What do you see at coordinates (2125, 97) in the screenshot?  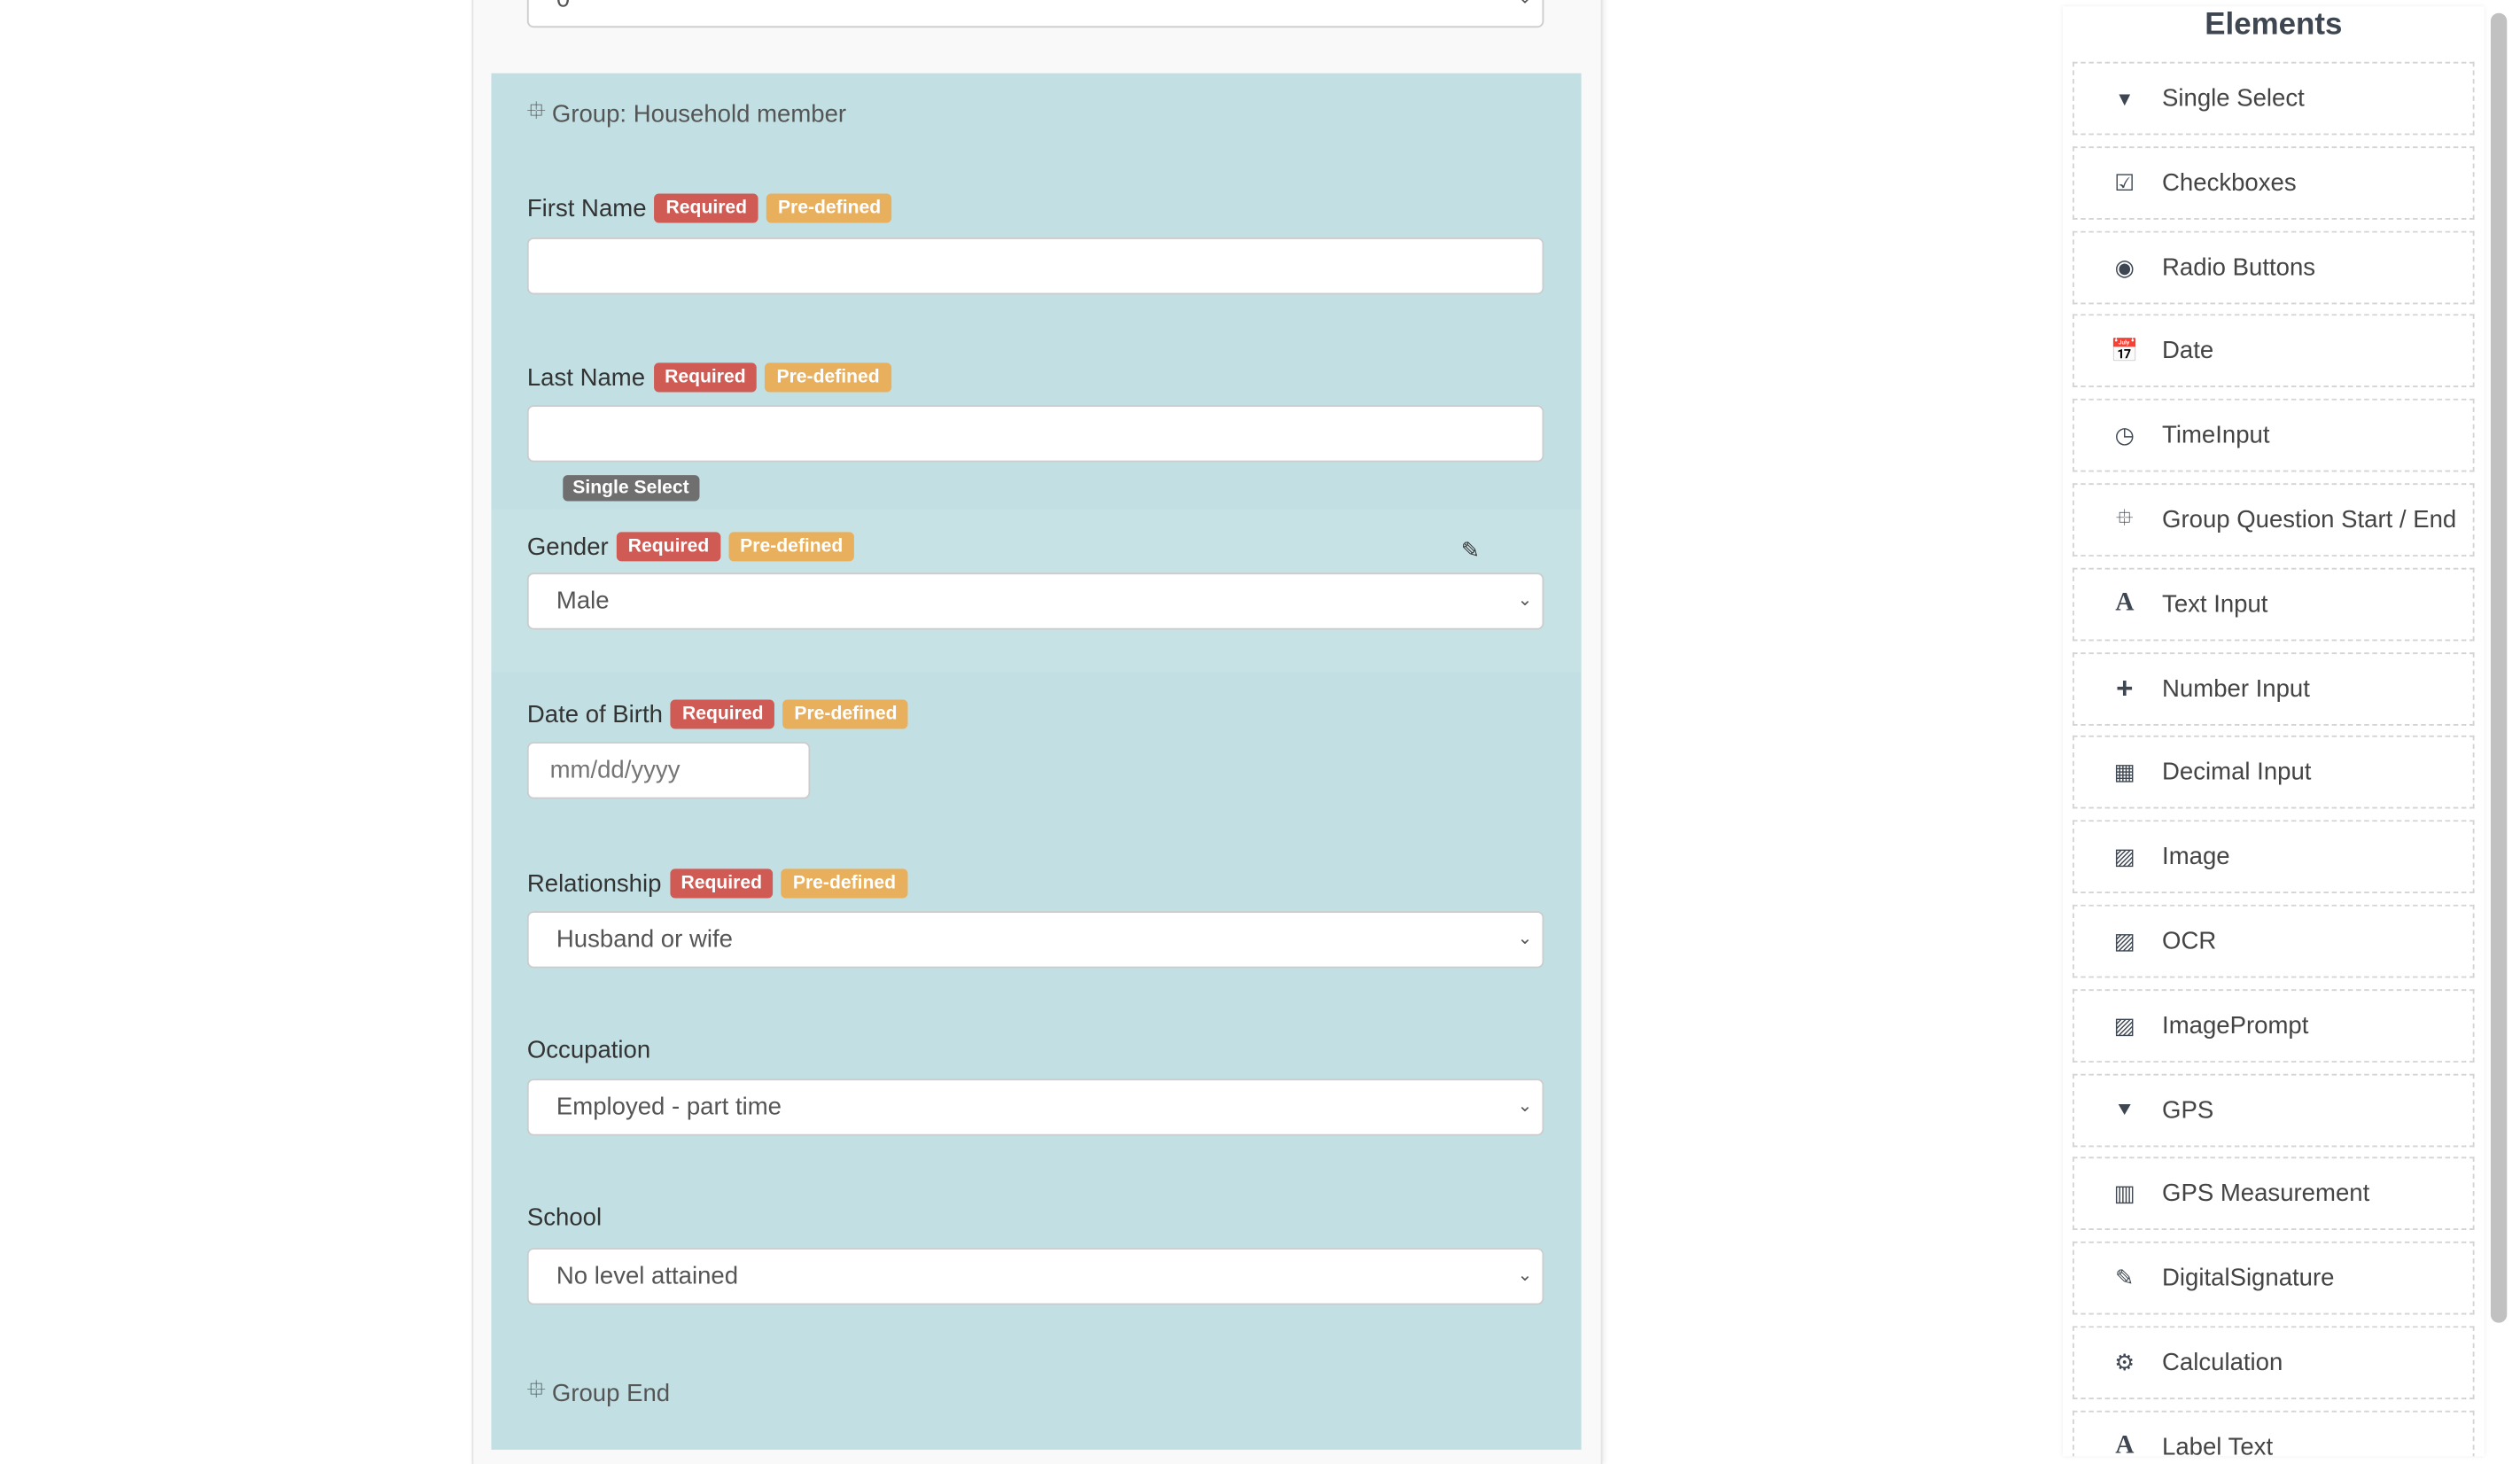 I see `caret-square-down-icon: ▾` at bounding box center [2125, 97].